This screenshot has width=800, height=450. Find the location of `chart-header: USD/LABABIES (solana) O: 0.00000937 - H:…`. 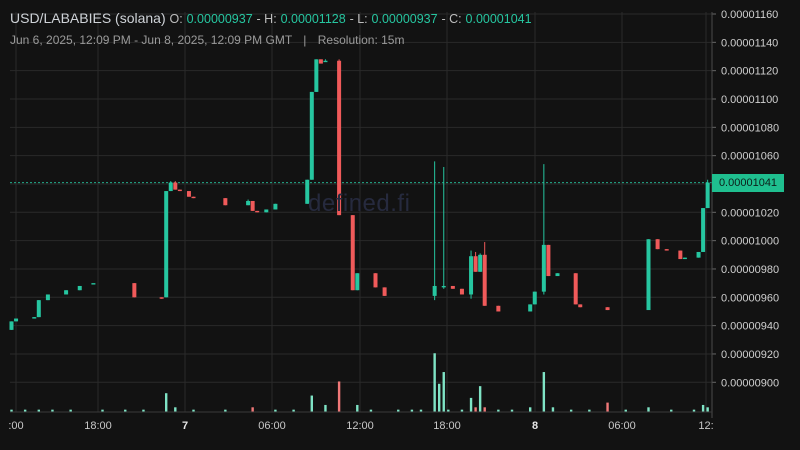

chart-header: USD/LABABIES (solana) O: 0.00000937 - H:… is located at coordinates (271, 18).